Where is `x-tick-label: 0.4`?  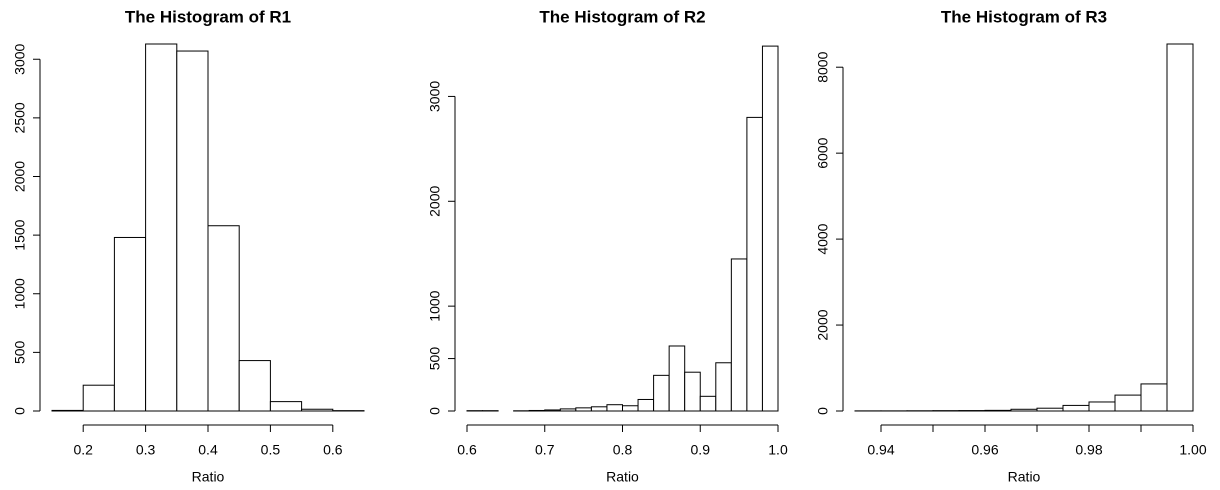
x-tick-label: 0.4 is located at coordinates (208, 450).